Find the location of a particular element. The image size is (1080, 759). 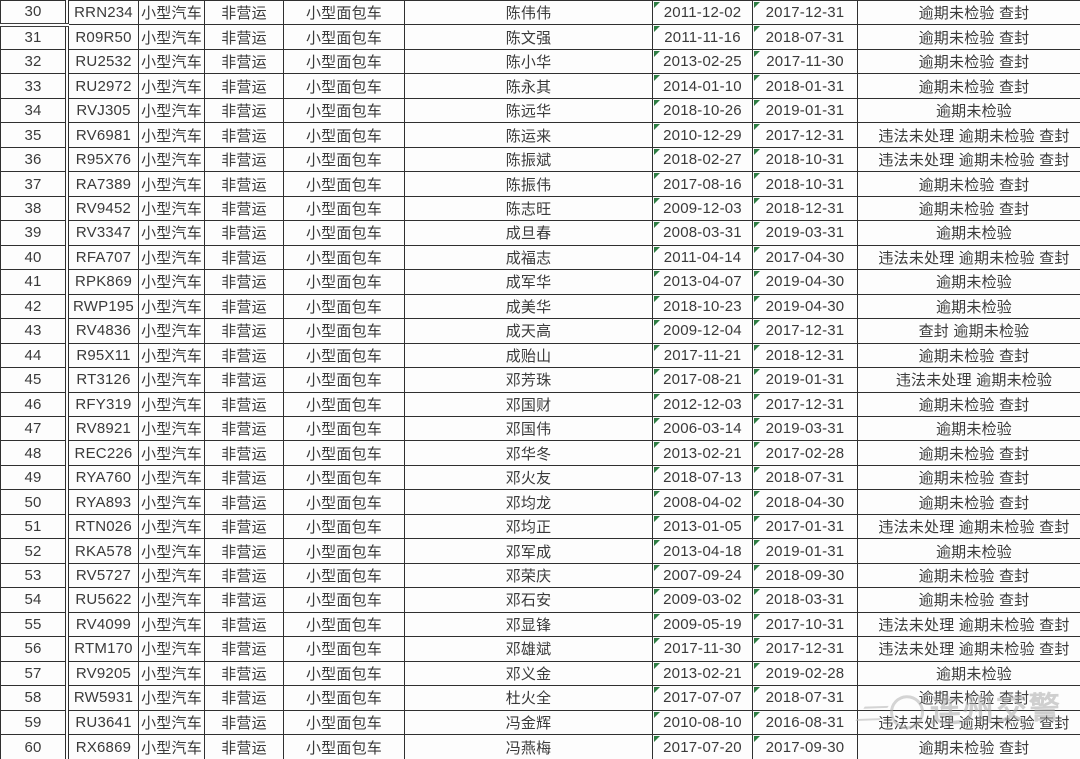

cell-inspection-due-date: 2019-04-30 is located at coordinates (805, 282).